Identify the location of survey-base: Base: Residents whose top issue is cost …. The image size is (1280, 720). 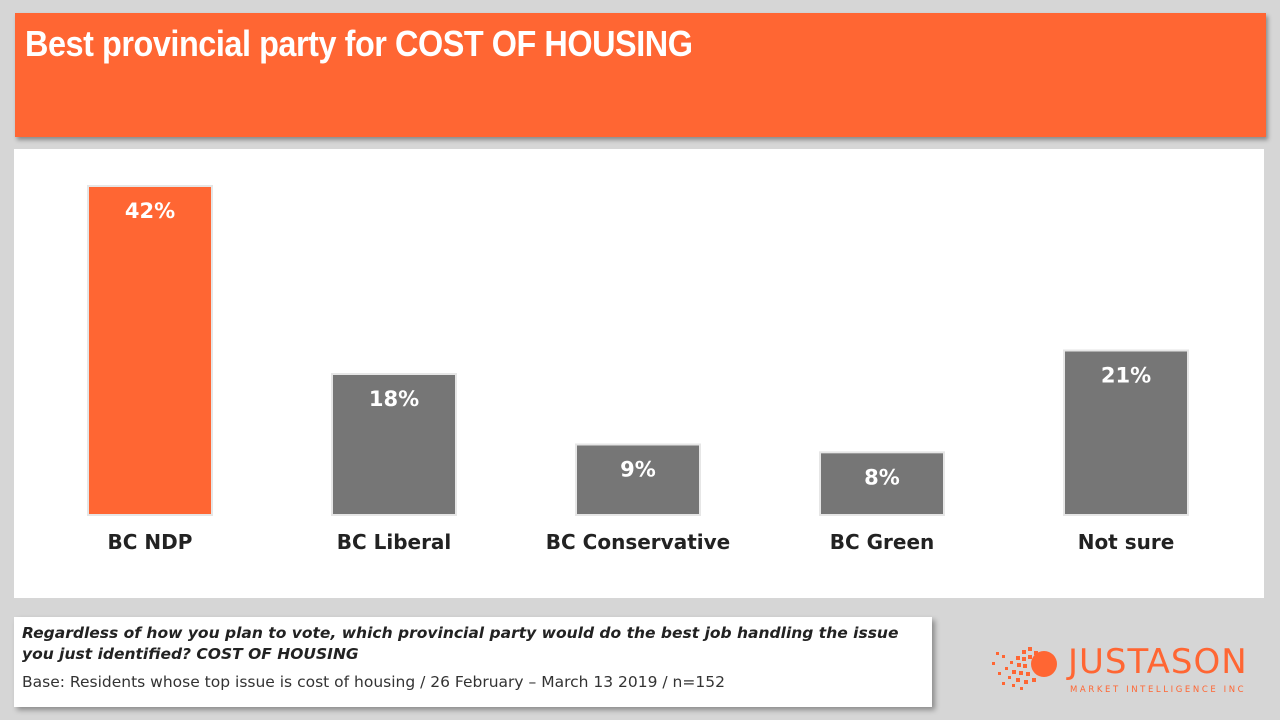
(373, 682).